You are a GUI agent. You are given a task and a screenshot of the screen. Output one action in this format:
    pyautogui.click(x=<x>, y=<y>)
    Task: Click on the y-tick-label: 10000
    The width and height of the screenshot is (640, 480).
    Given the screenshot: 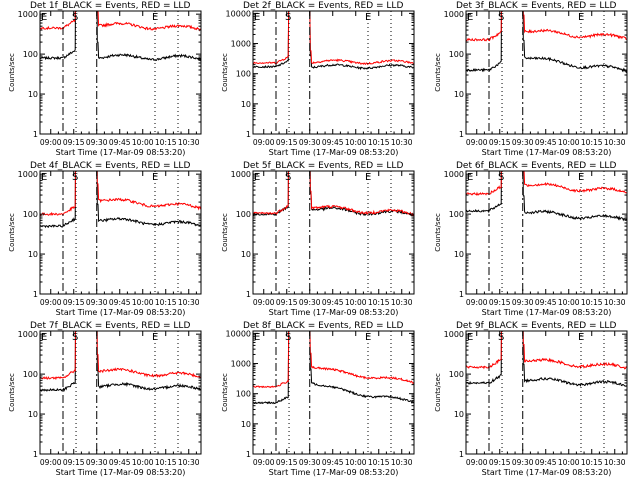 What is the action you would take?
    pyautogui.click(x=238, y=13)
    